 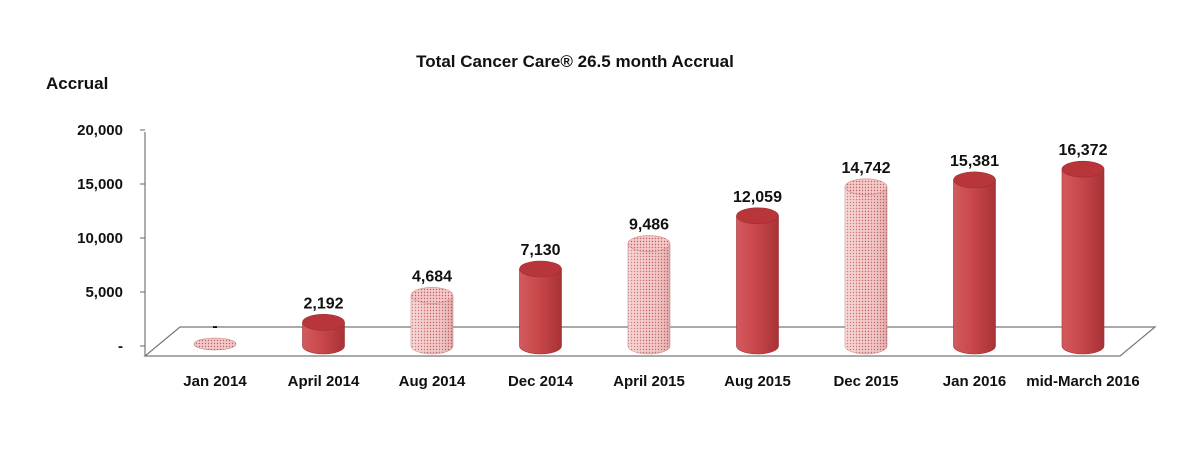 What do you see at coordinates (214, 326) in the screenshot?
I see `bar-value-label: -` at bounding box center [214, 326].